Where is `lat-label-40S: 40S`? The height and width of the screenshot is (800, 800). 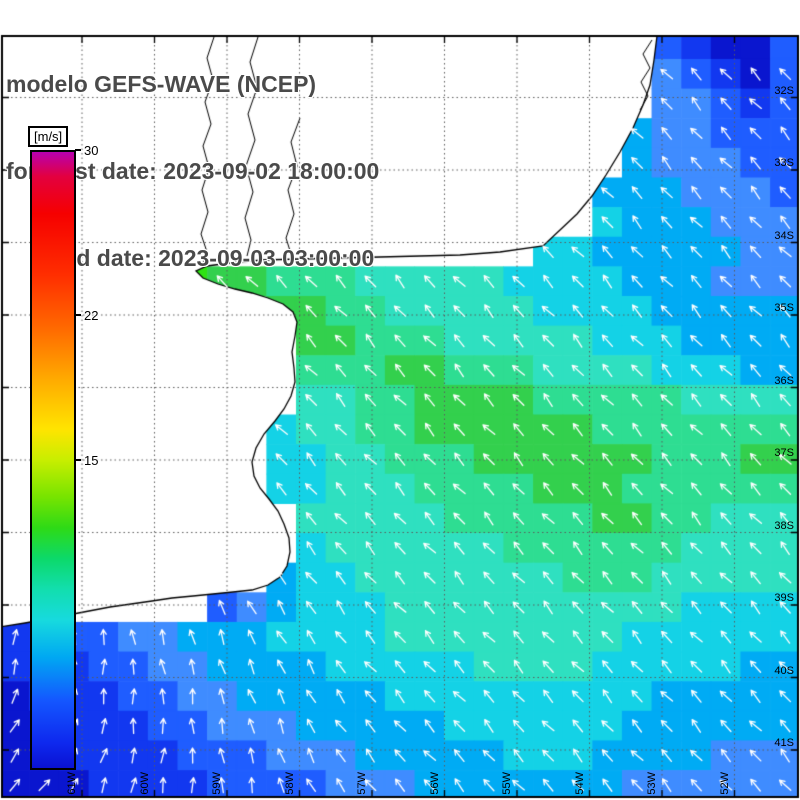 lat-label-40S: 40S is located at coordinates (784, 670).